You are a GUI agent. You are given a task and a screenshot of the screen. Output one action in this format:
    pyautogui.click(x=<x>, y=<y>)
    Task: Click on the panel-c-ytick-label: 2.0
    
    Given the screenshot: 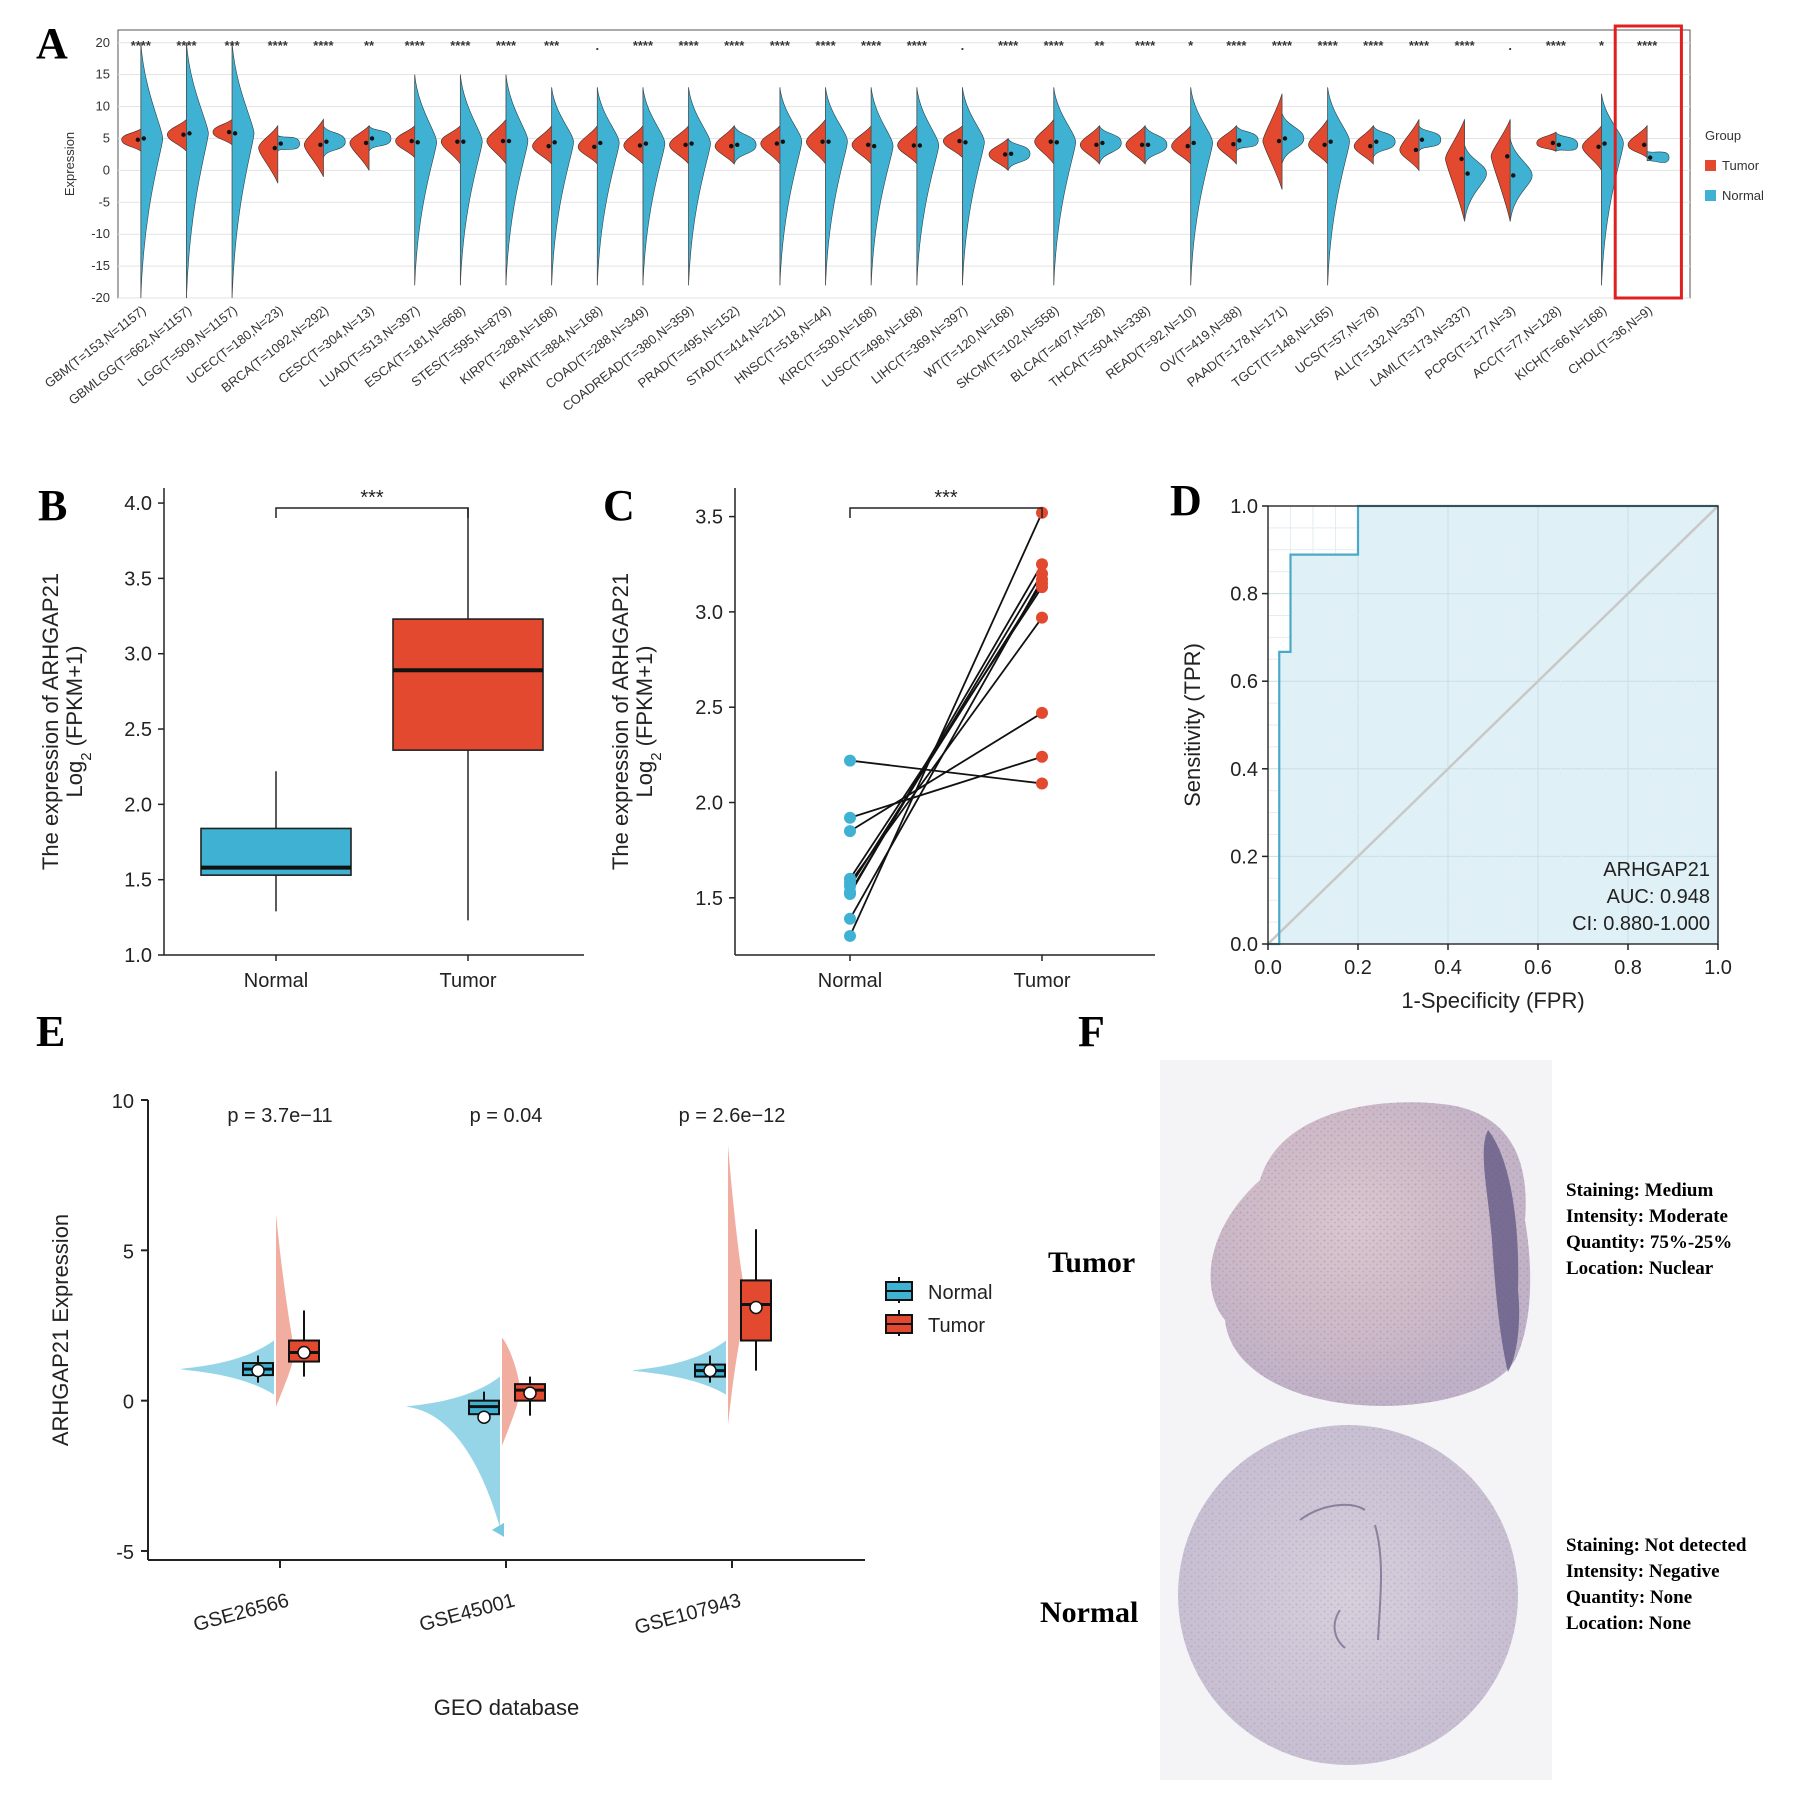 What is the action you would take?
    pyautogui.click(x=709, y=804)
    